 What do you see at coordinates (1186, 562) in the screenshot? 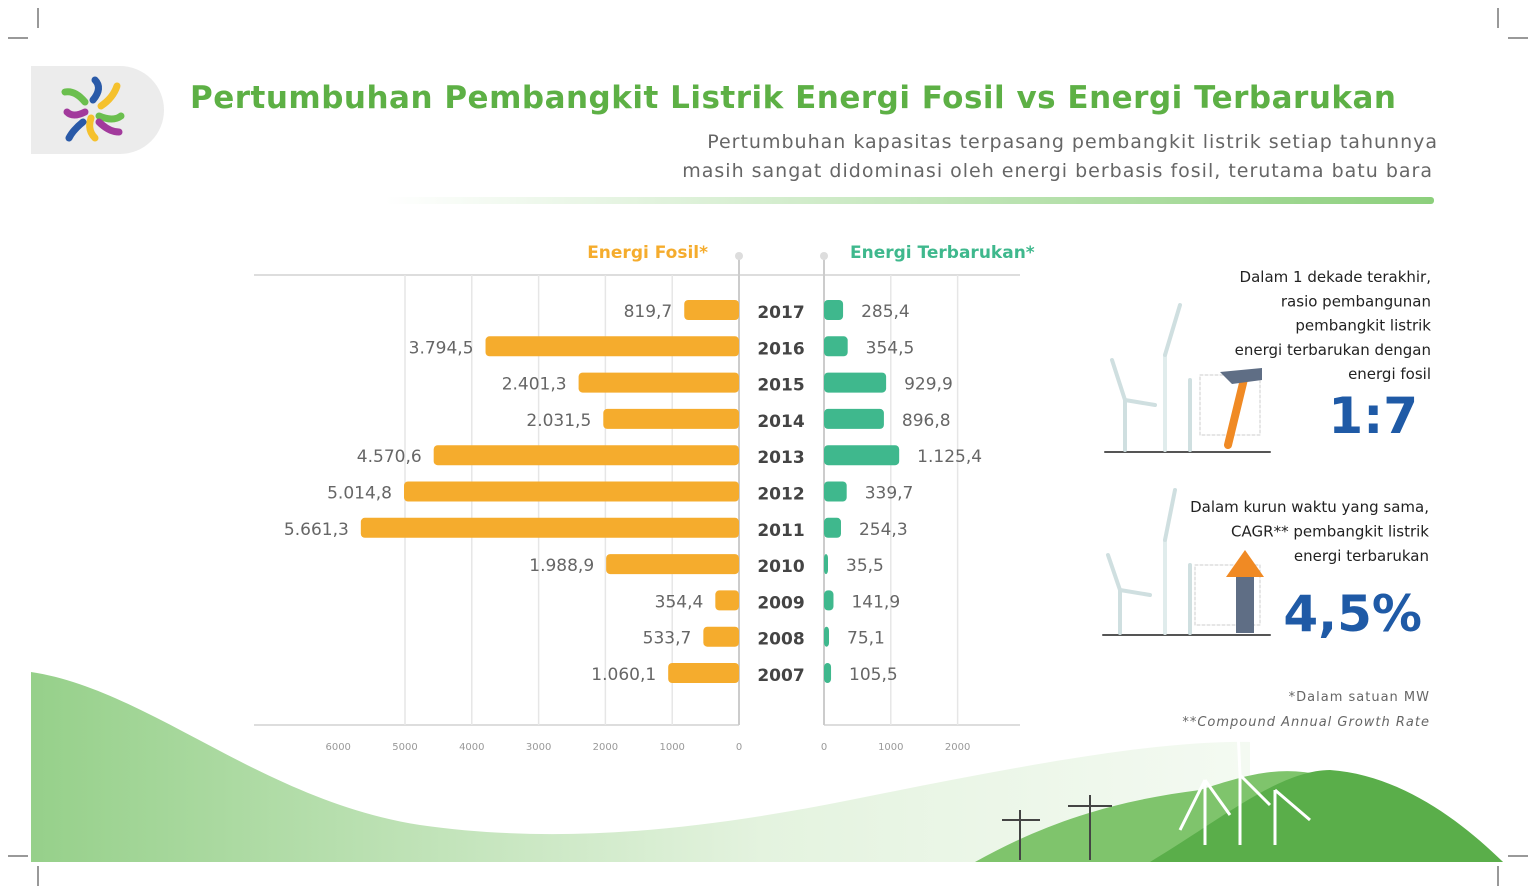
I see `cagr-illustration` at bounding box center [1186, 562].